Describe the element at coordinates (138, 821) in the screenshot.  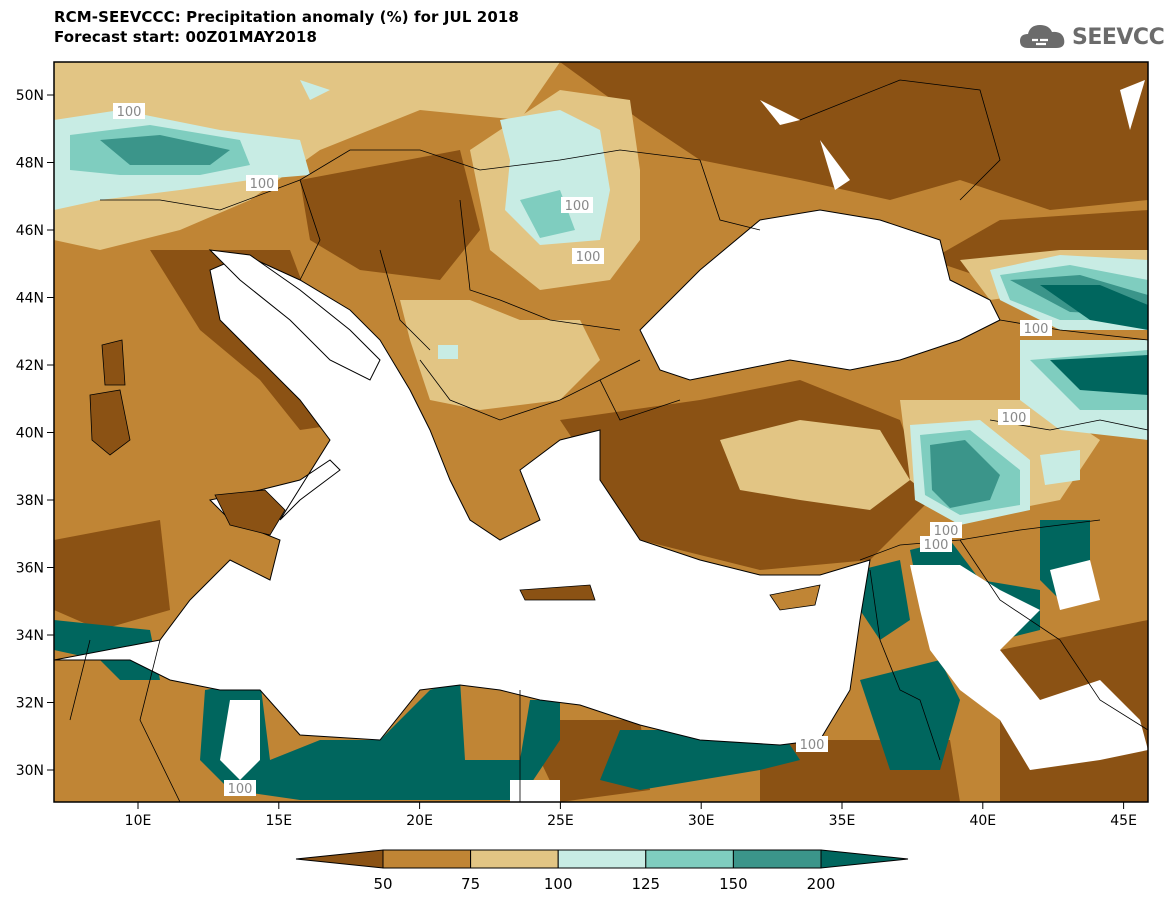
I see `lon-tick-label: 10E` at that location.